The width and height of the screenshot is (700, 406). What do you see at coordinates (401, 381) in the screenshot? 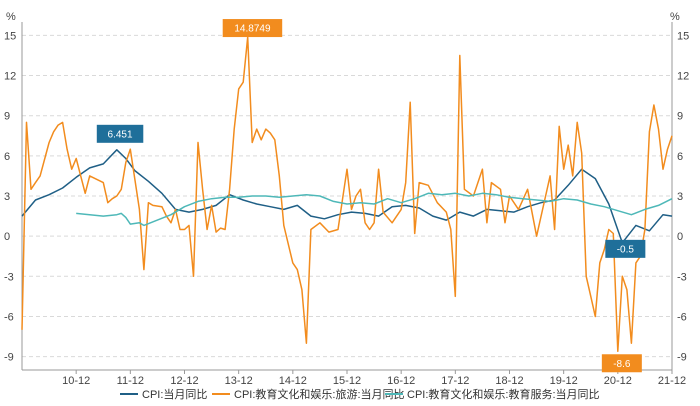
I see `x-tick-label: 16-12` at bounding box center [401, 381].